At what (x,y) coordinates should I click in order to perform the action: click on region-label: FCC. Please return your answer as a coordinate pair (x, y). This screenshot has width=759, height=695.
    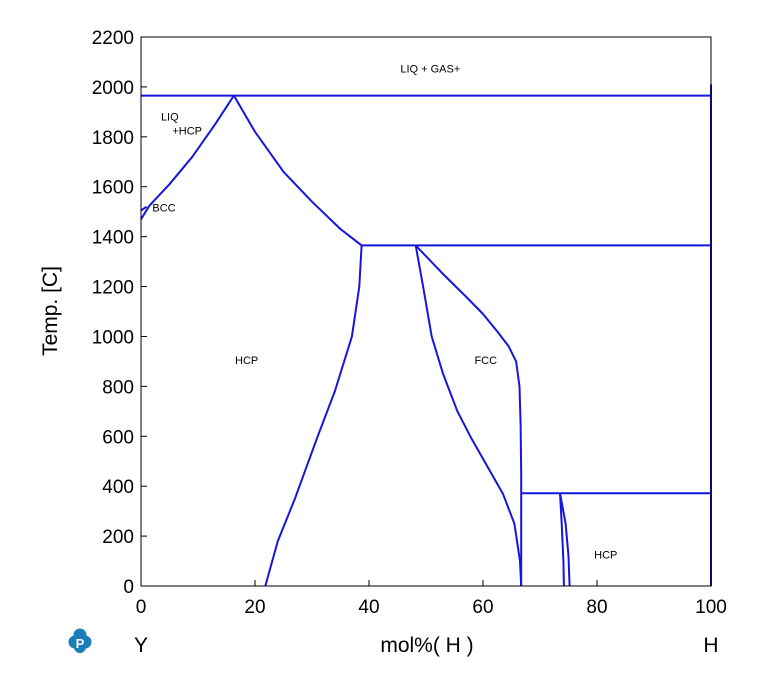
    Looking at the image, I should click on (485, 361).